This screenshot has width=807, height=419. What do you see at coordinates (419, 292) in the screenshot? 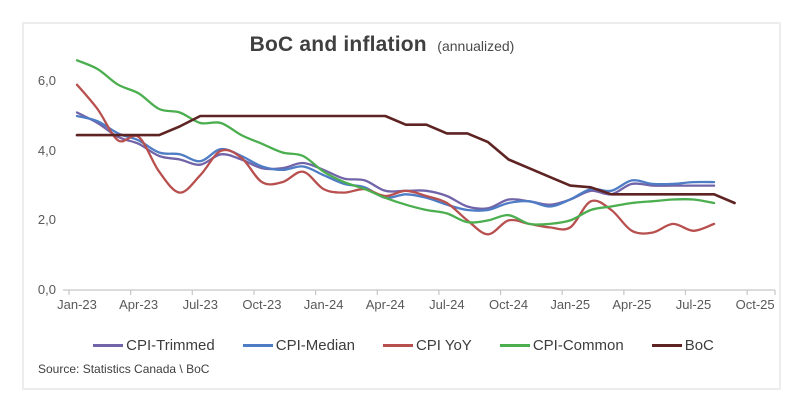
I see `x-axis` at bounding box center [419, 292].